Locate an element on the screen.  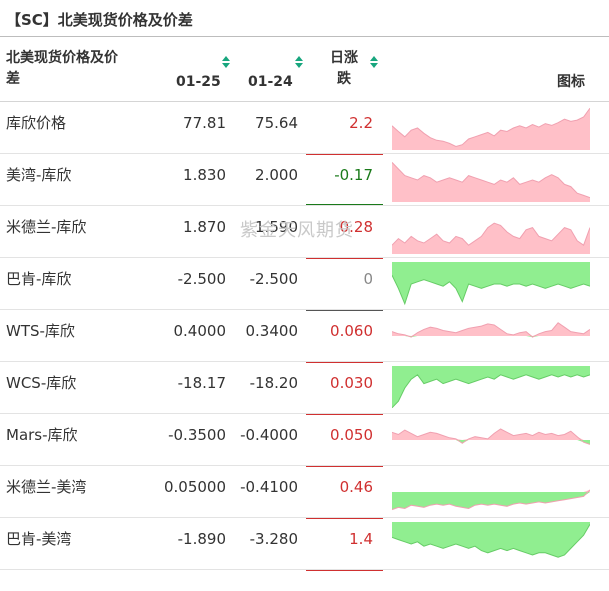
row-value-date2: -0.4000 is located at coordinates (269, 435).